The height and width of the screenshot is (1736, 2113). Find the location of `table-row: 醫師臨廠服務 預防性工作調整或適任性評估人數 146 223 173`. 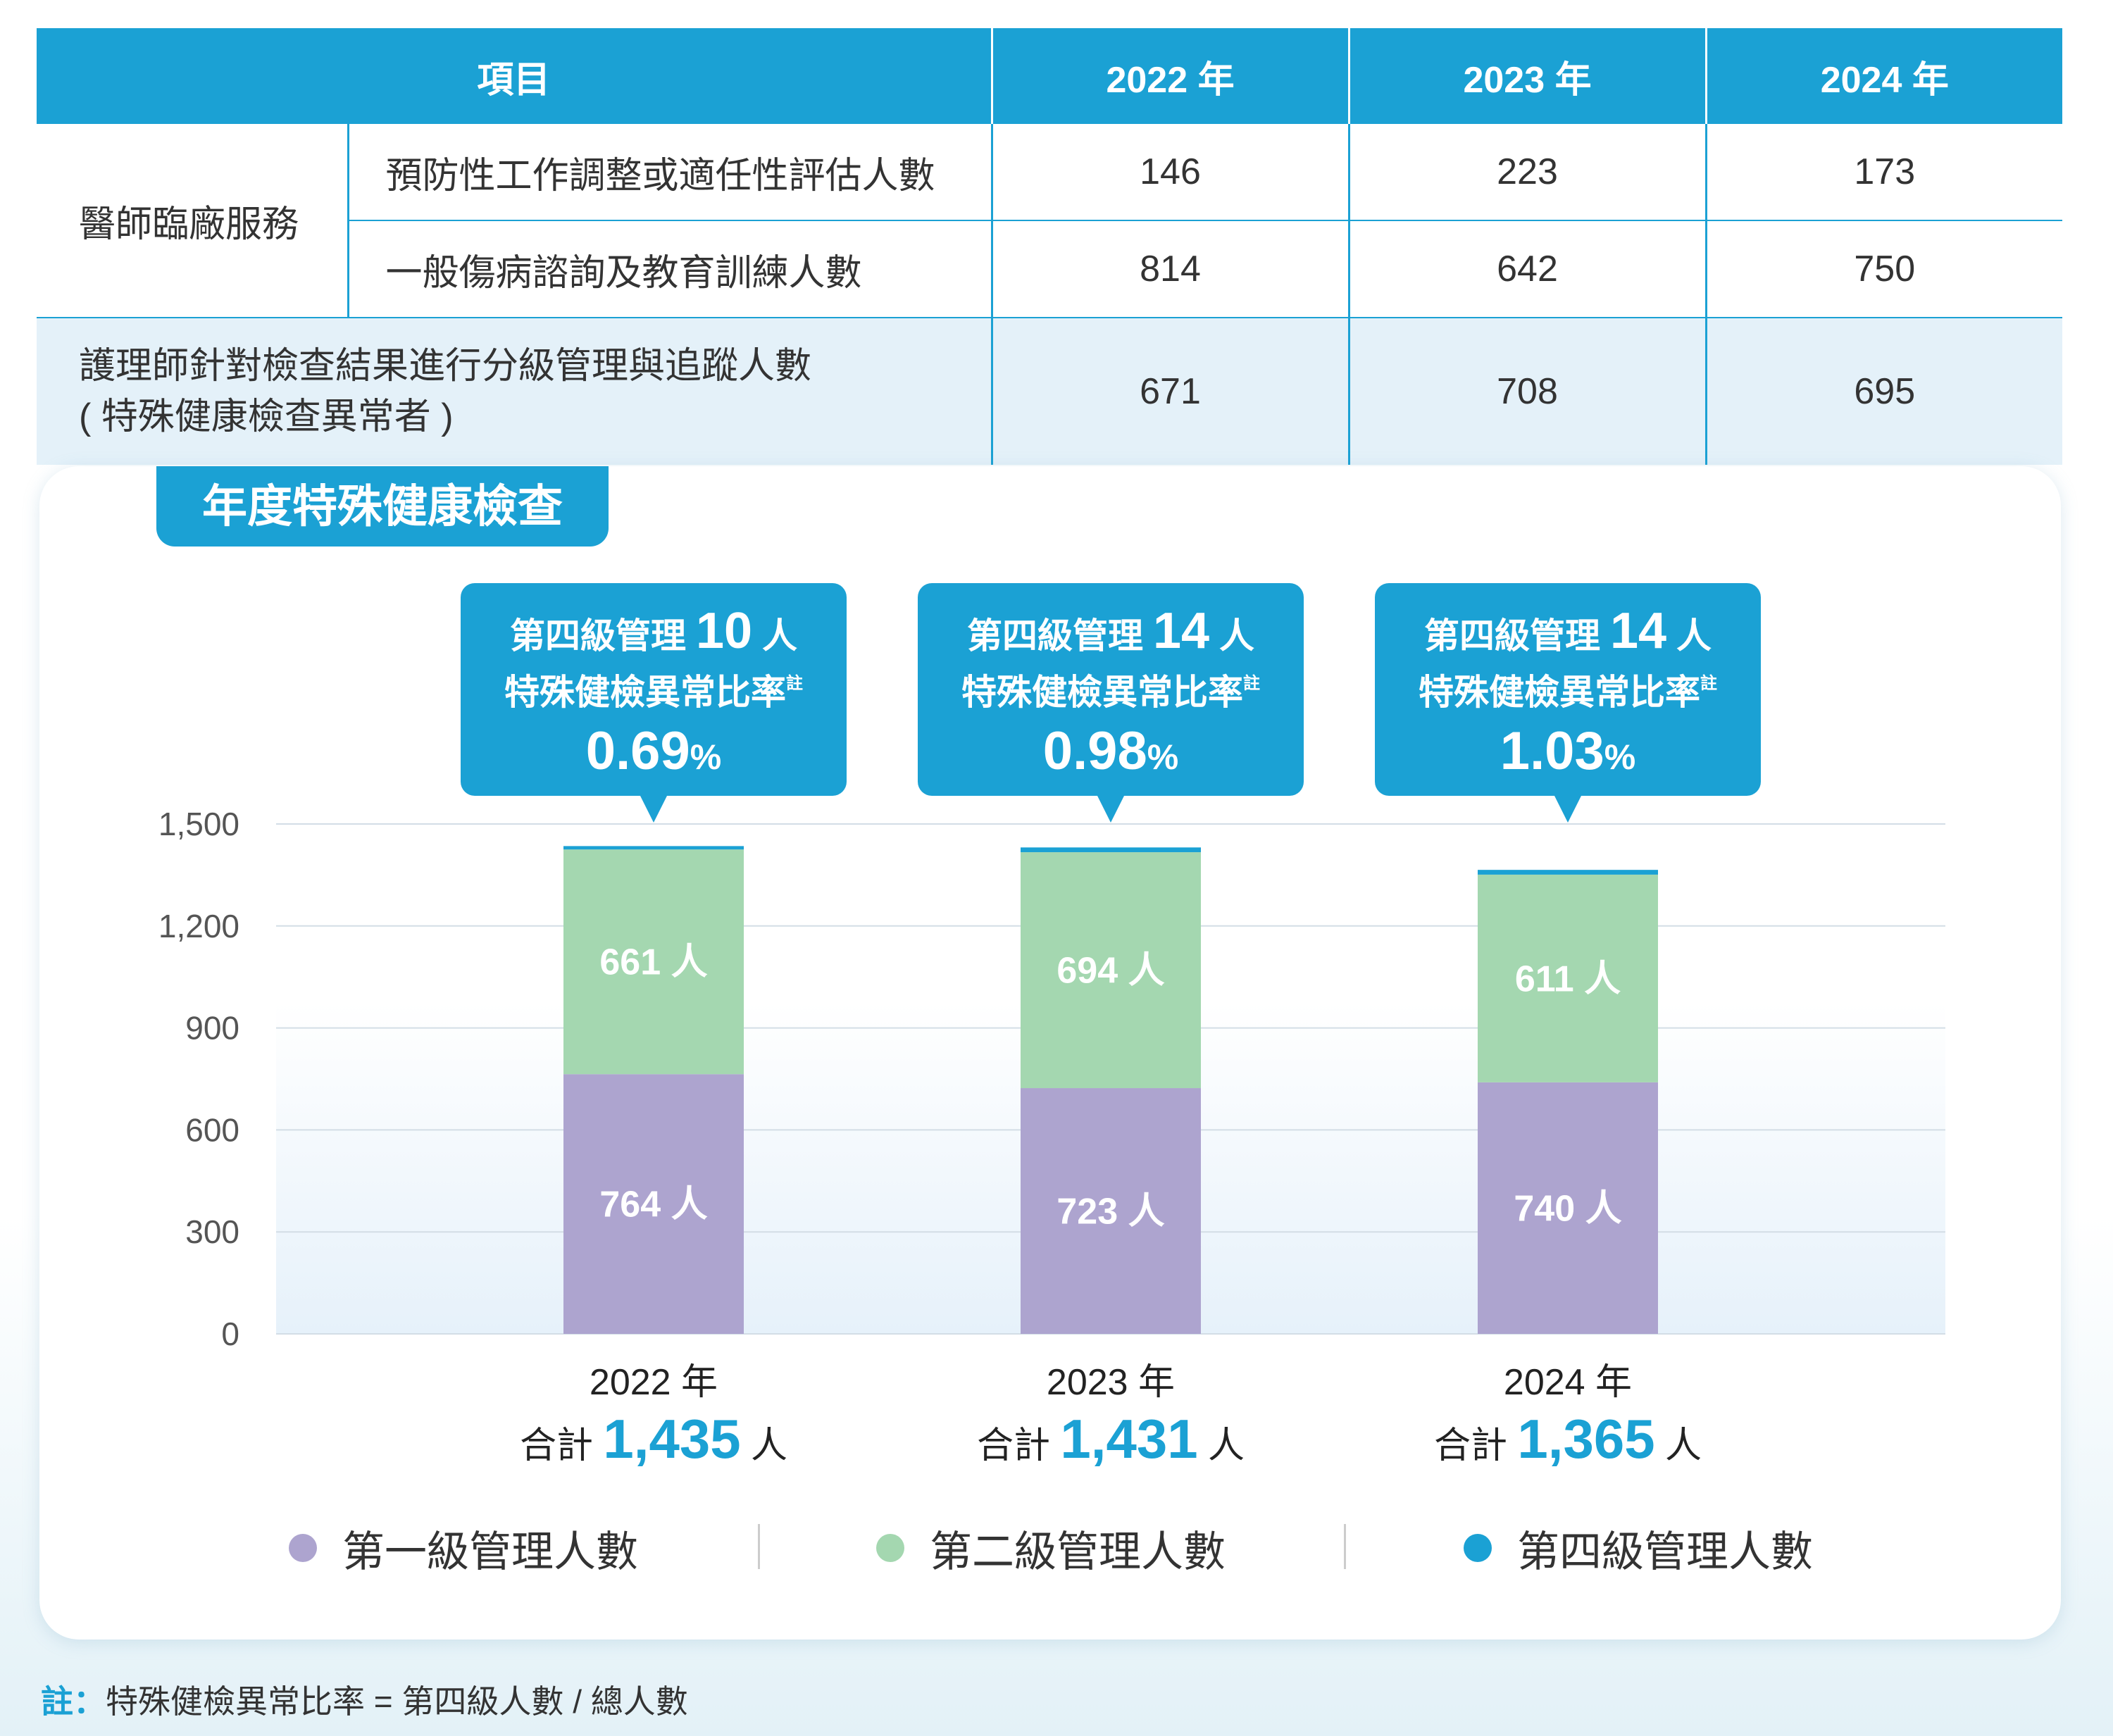

table-row: 醫師臨廠服務 預防性工作調整或適任性評估人數 146 223 173 is located at coordinates (1050, 184).